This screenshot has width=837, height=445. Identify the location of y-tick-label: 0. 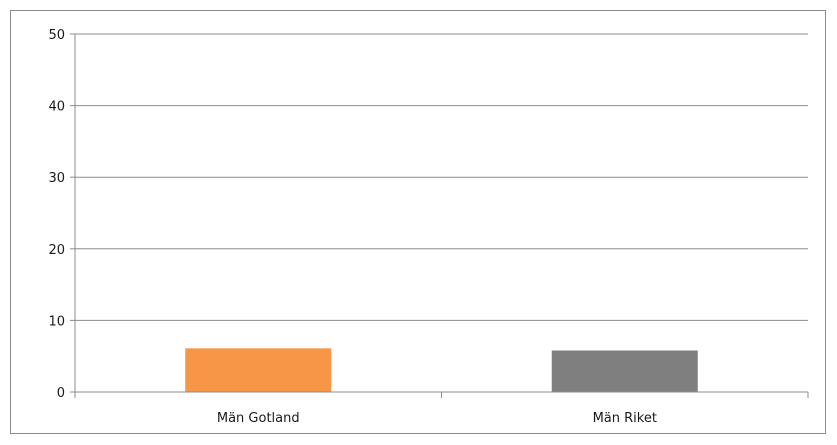
(61, 393).